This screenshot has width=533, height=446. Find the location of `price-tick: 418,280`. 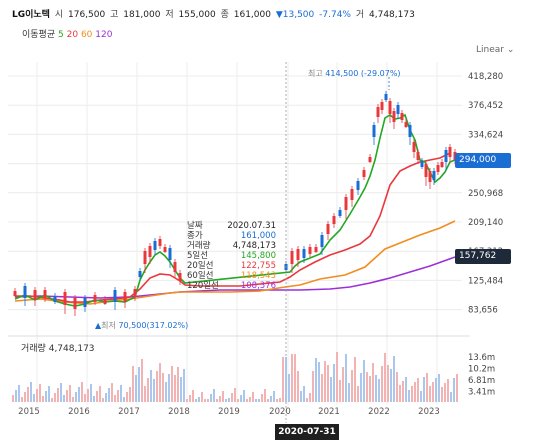

price-tick: 418,280 is located at coordinates (485, 77).